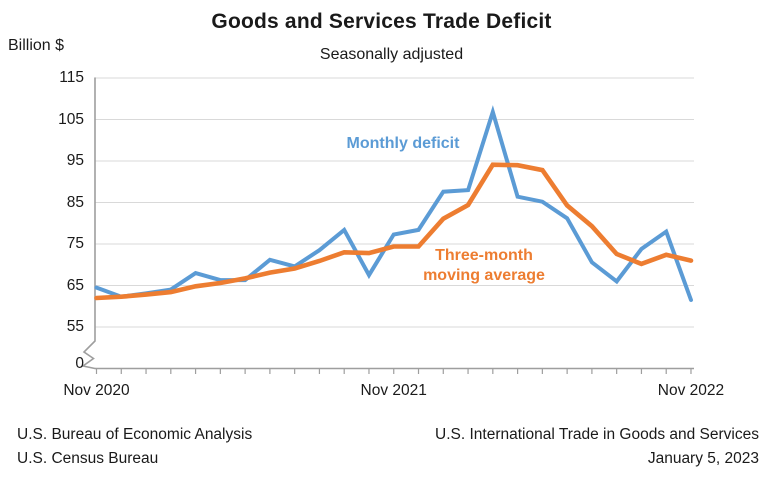  Describe the element at coordinates (36, 45) in the screenshot. I see `y-axis-unit-label: Billion $` at that location.